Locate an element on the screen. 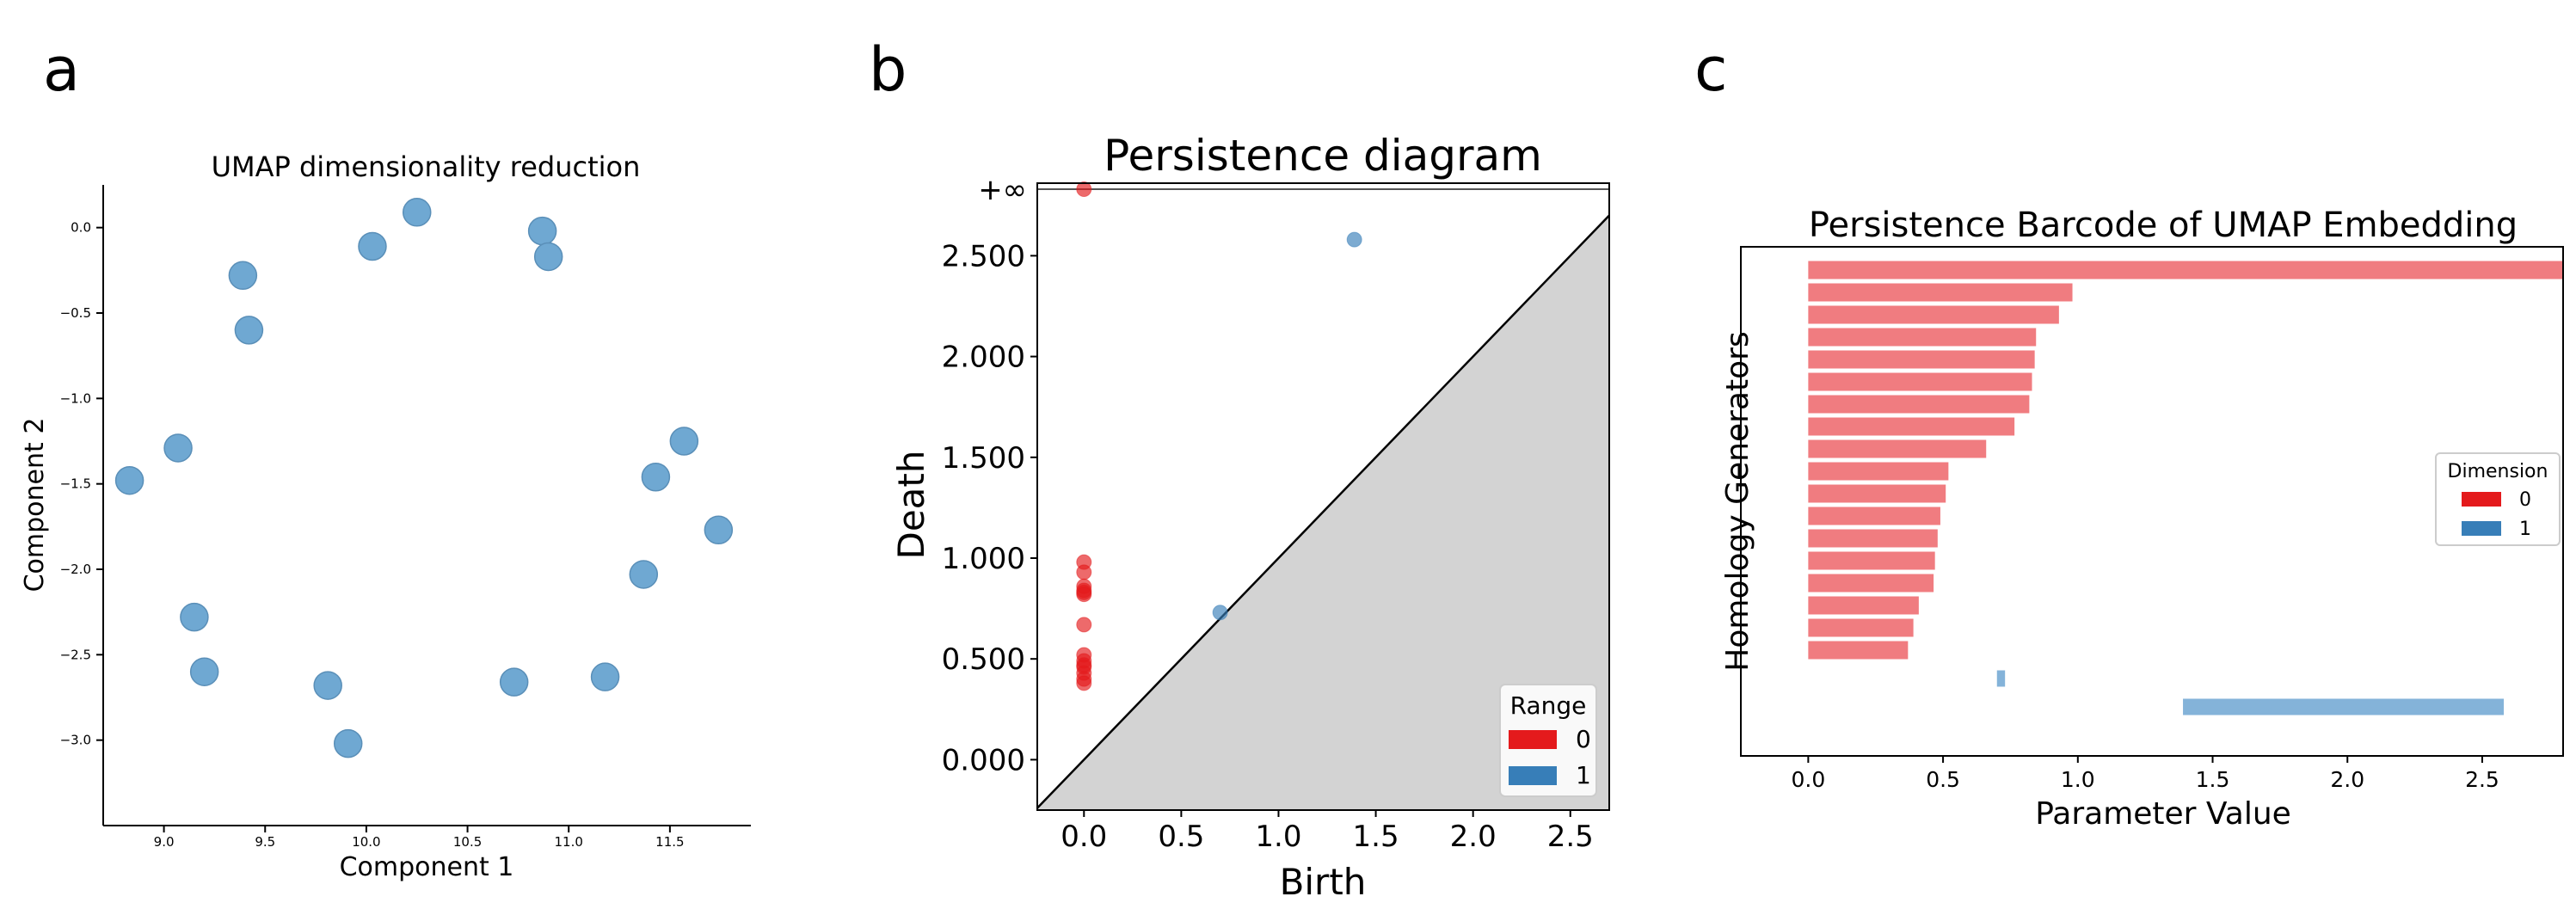 The image size is (2576, 915). barcode-x-tick-label: 2.5 is located at coordinates (2482, 779).